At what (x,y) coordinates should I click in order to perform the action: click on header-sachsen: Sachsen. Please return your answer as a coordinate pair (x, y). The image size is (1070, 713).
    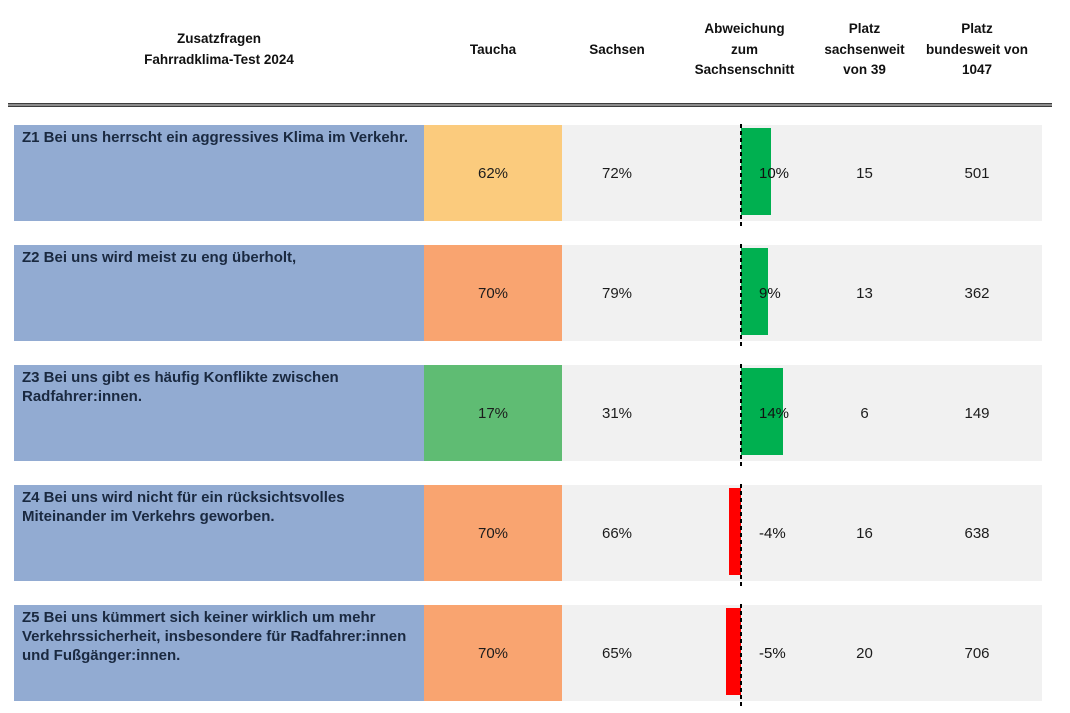
    Looking at the image, I should click on (617, 49).